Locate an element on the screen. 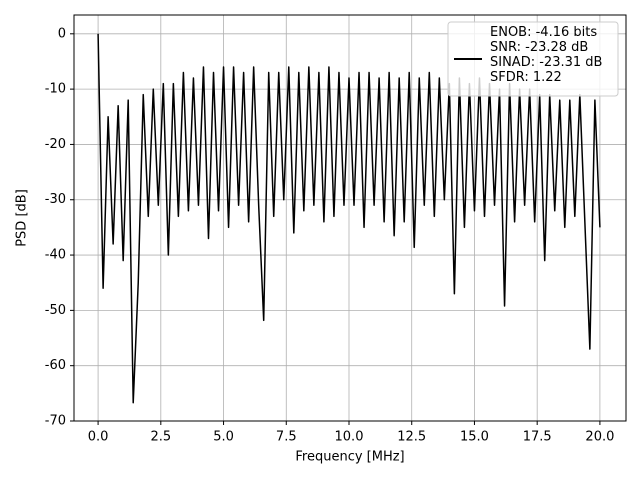  y-tick-label: -70 is located at coordinates (55, 421).